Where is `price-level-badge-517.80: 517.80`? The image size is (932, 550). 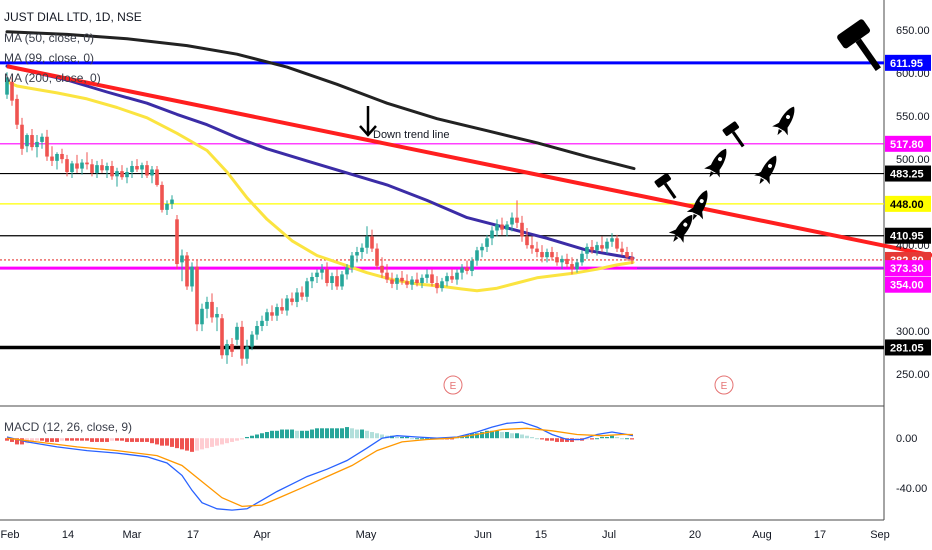
price-level-badge-517.80: 517.80 is located at coordinates (908, 143).